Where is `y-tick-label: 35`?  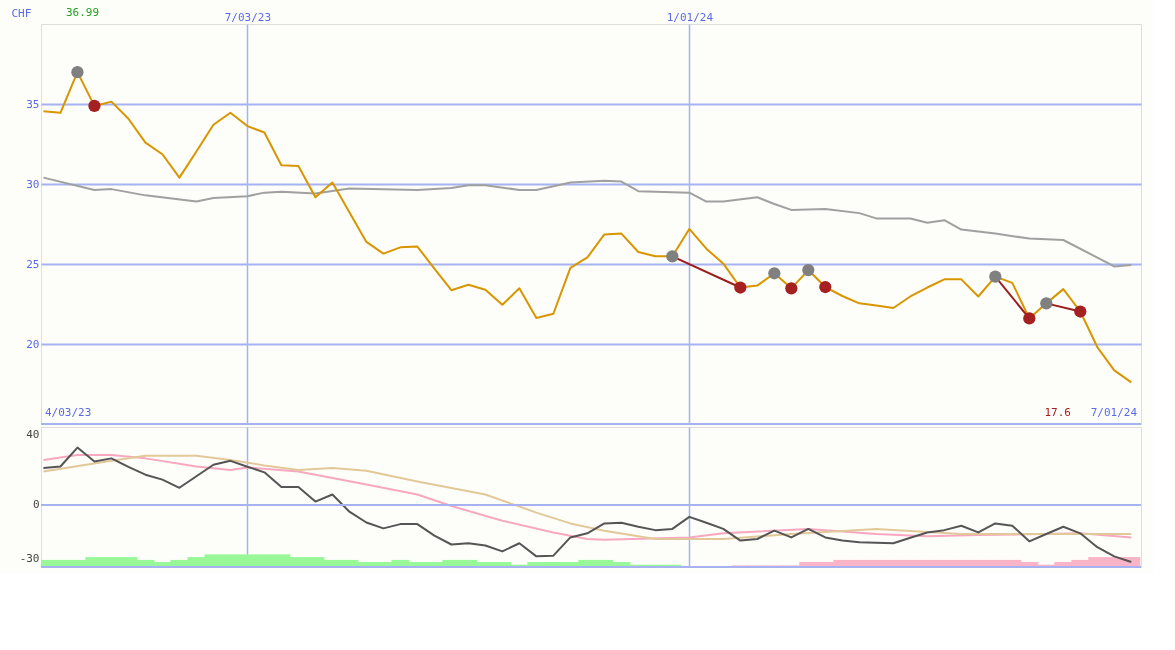 y-tick-label: 35 is located at coordinates (33, 104).